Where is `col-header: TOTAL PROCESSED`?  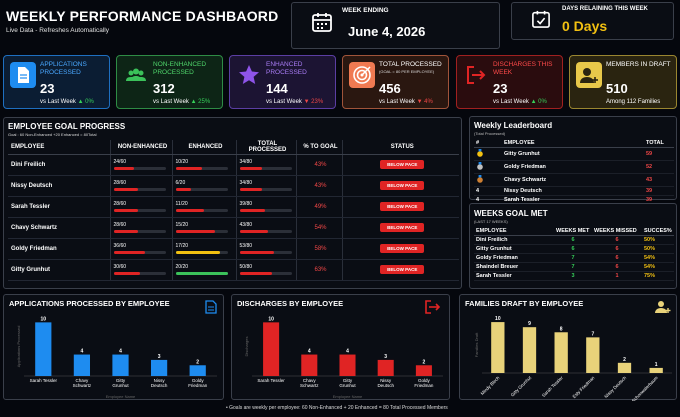
col-header: TOTAL PROCESSED is located at coordinates (266, 147).